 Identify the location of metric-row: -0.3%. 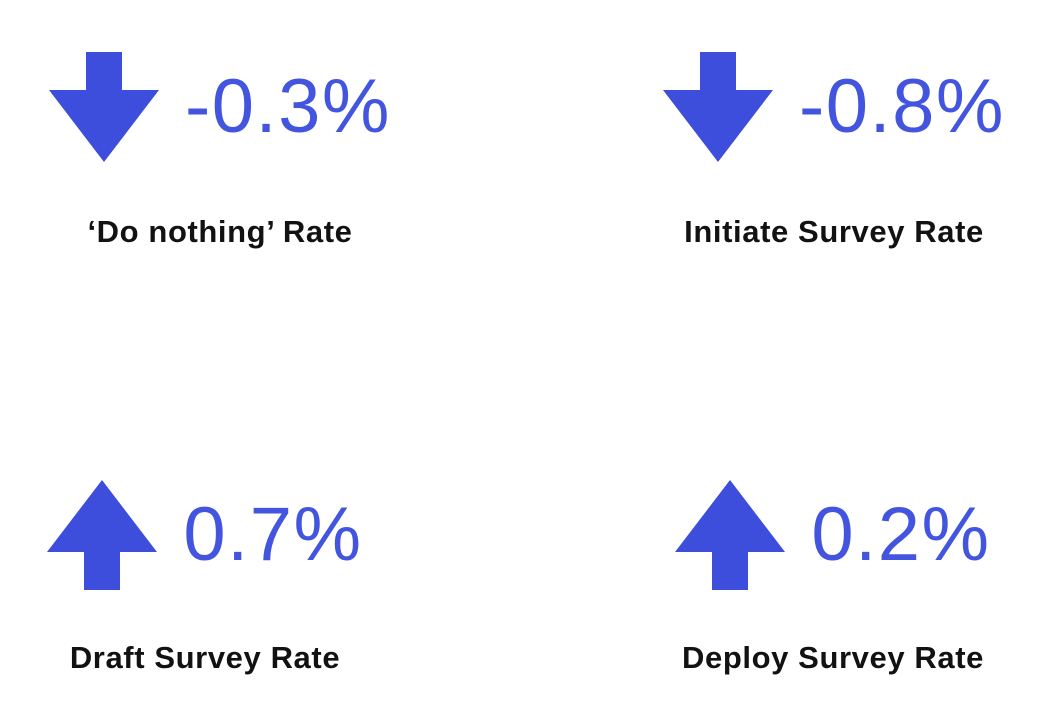
(220, 107).